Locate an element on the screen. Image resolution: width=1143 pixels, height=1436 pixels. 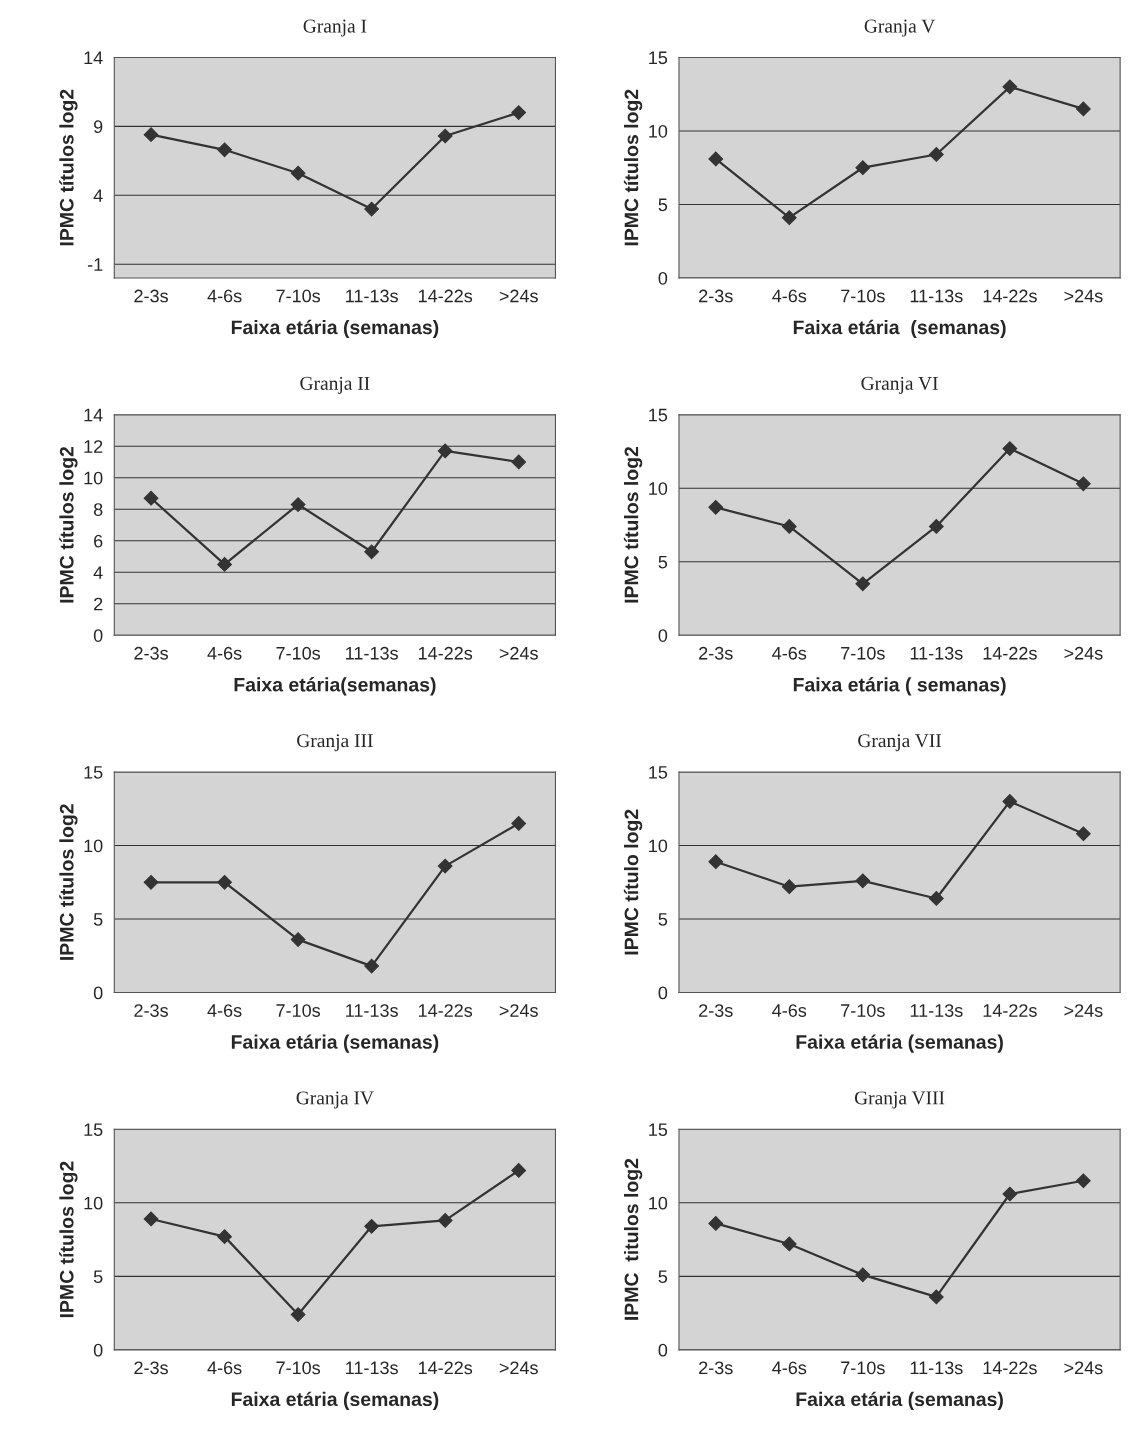
y-tick-label: 12 is located at coordinates (93, 446).